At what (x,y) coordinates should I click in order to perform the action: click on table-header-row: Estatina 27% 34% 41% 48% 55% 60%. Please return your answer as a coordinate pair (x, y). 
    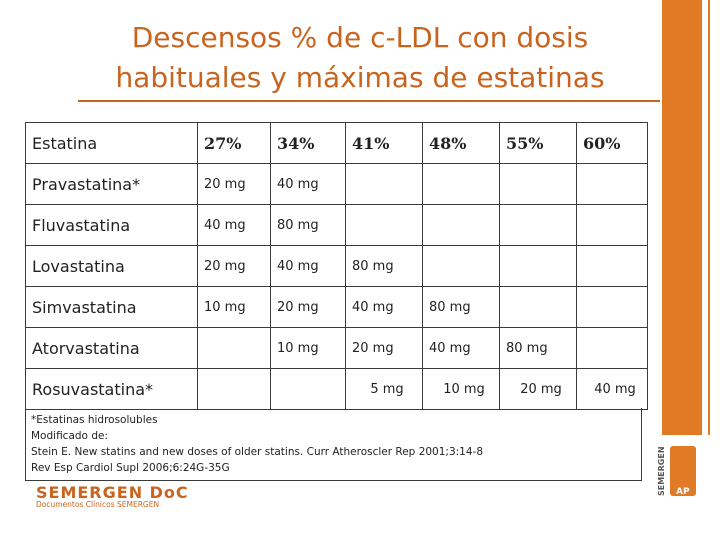
    Looking at the image, I should click on (336, 143).